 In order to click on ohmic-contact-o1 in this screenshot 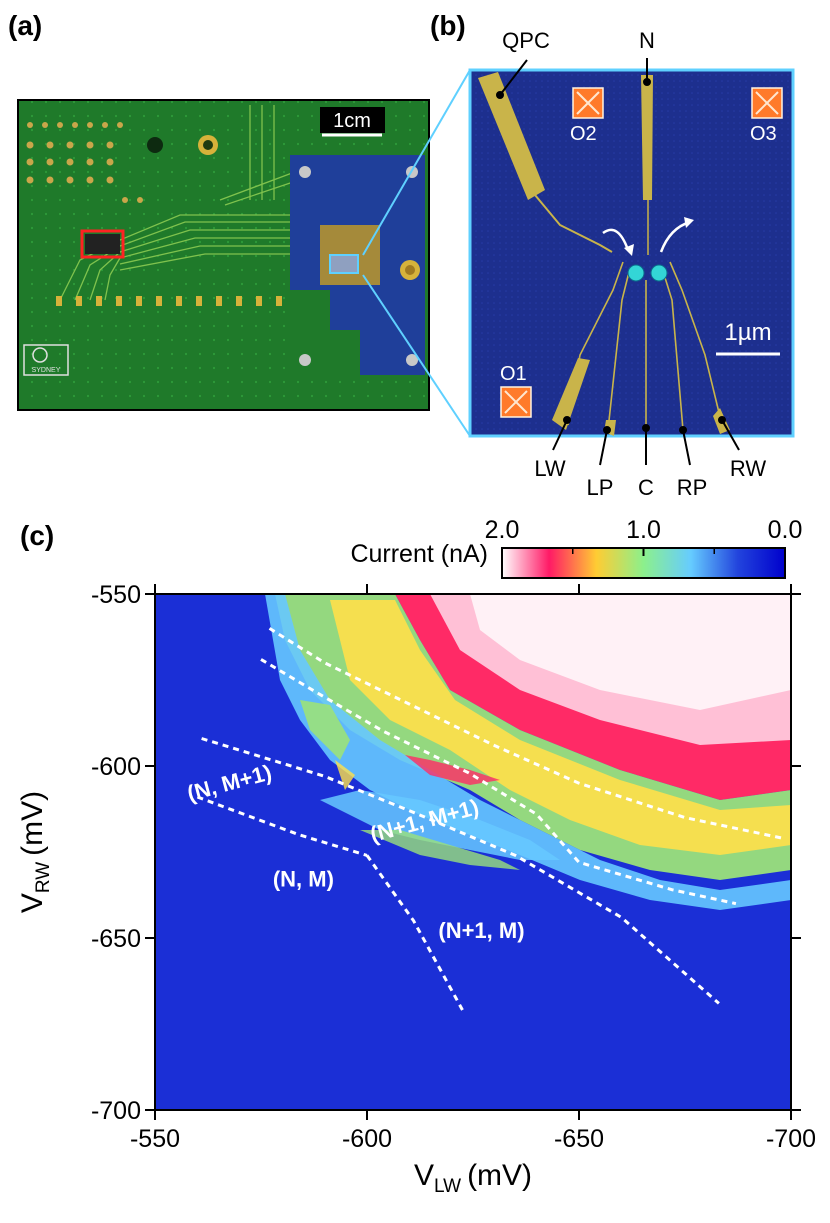, I will do `click(516, 402)`.